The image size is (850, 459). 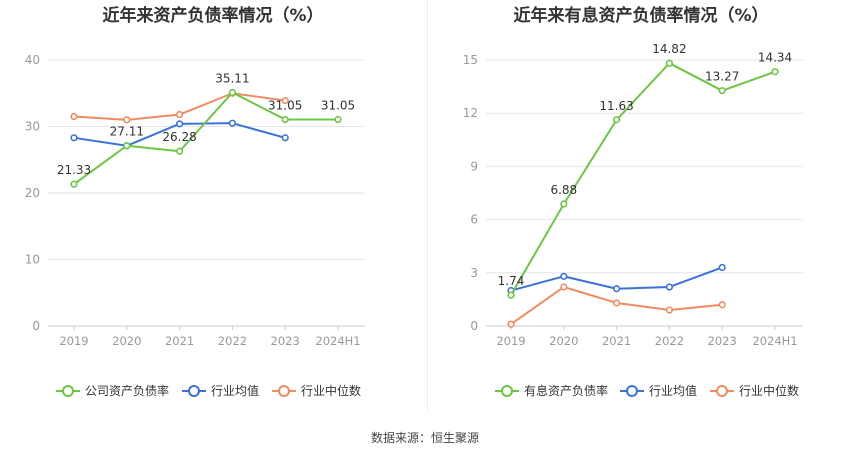 What do you see at coordinates (474, 220) in the screenshot?
I see `y-tick-label: 6` at bounding box center [474, 220].